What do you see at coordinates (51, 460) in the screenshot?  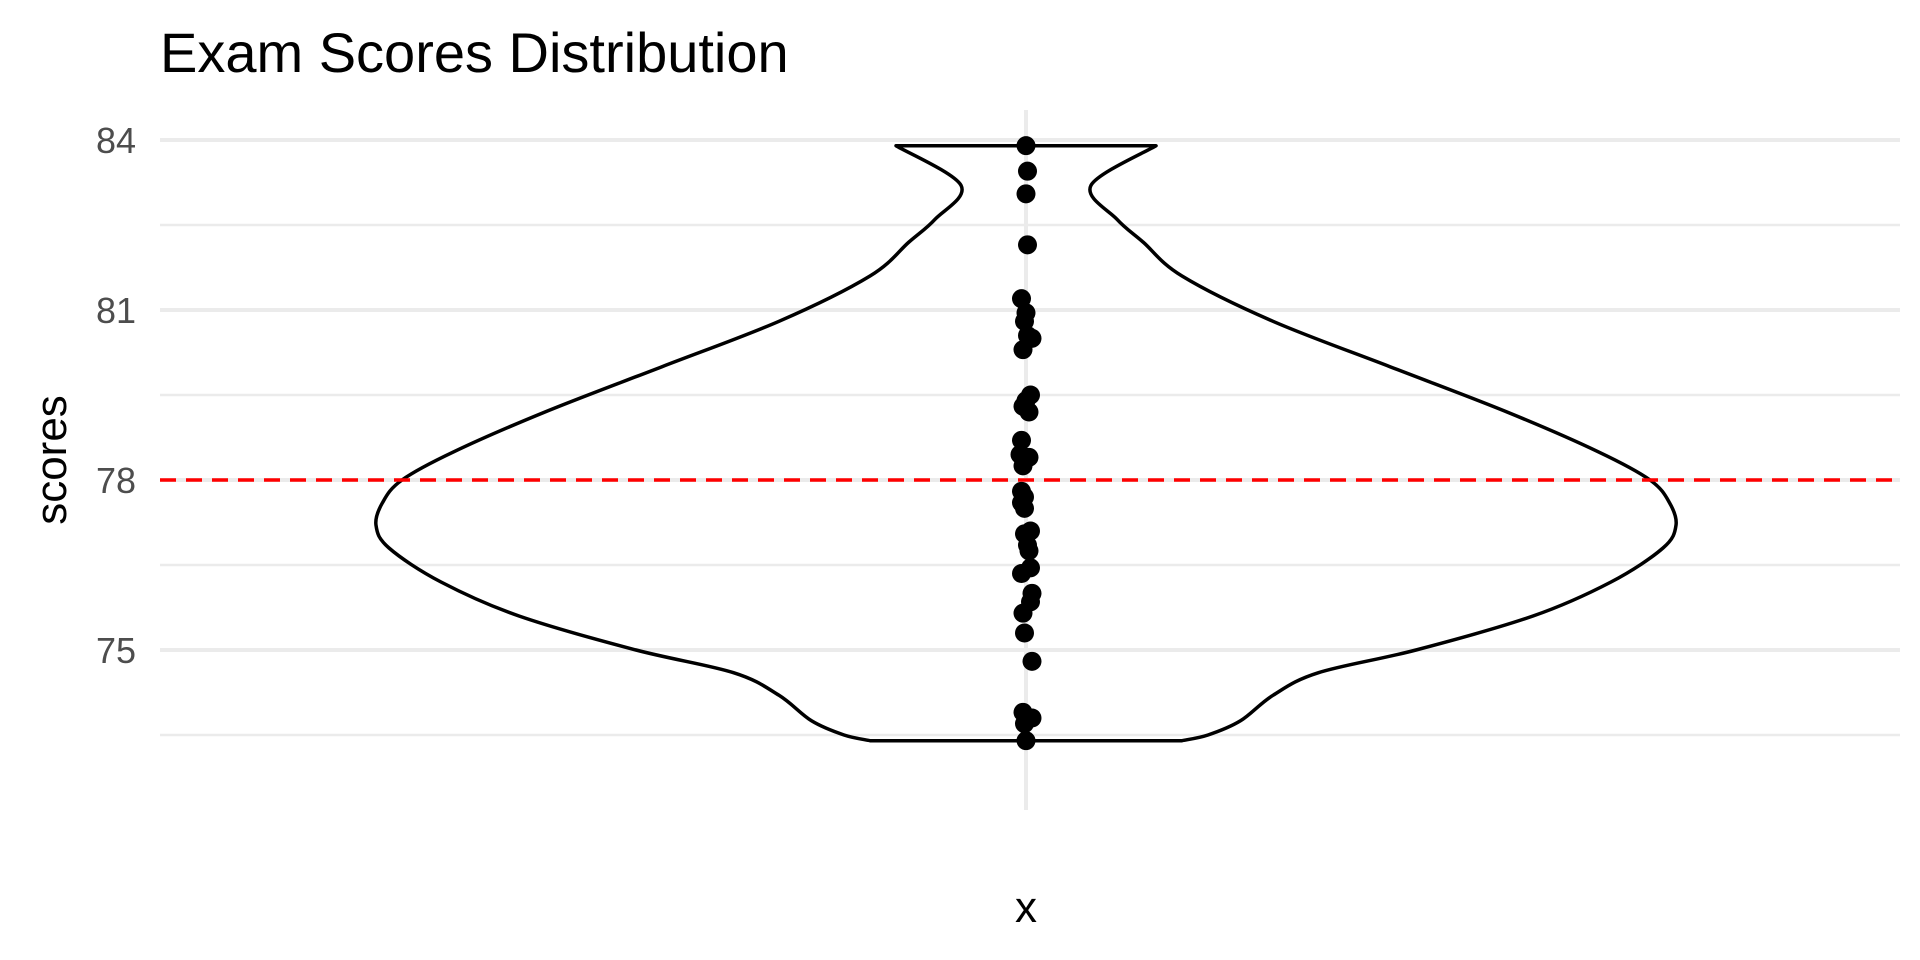 I see `y-axis-title: scores` at bounding box center [51, 460].